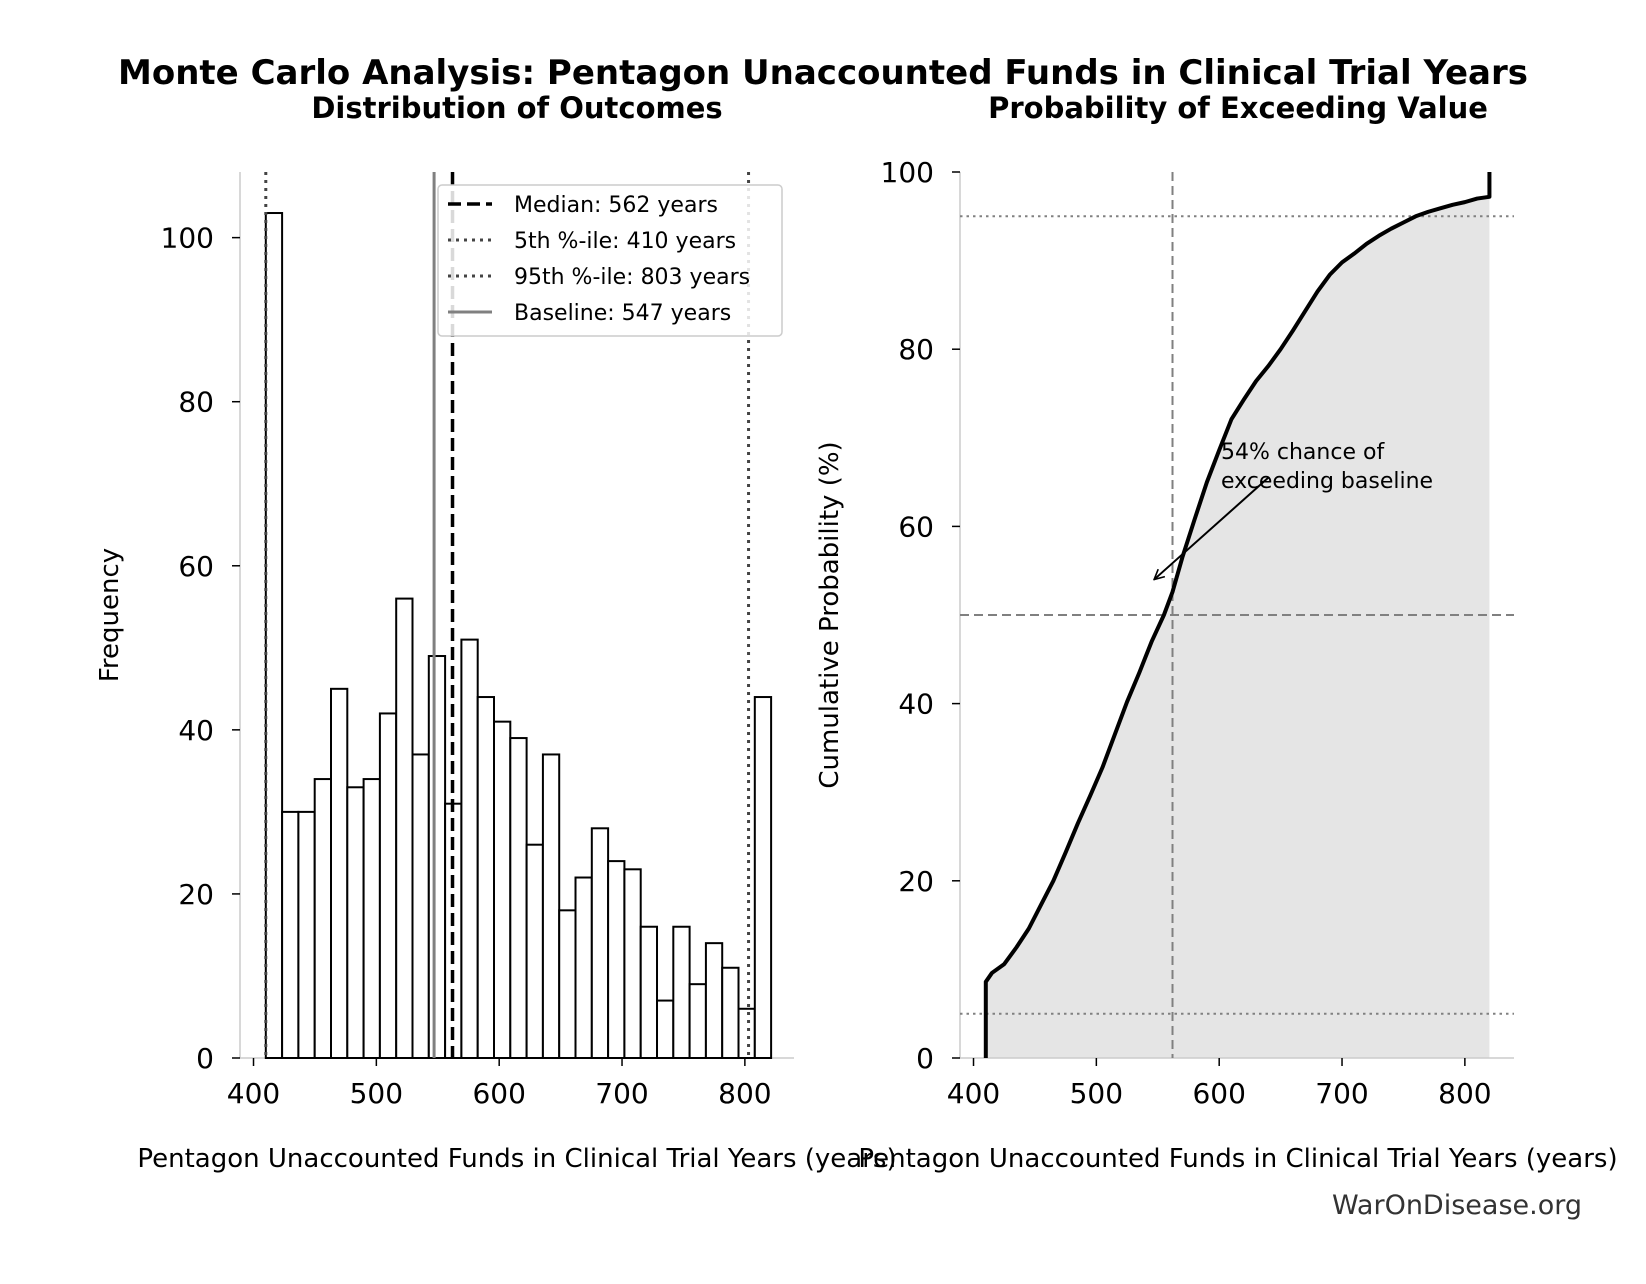 This screenshot has height=1284, width=1646. I want to click on legend-frame, so click(610, 260).